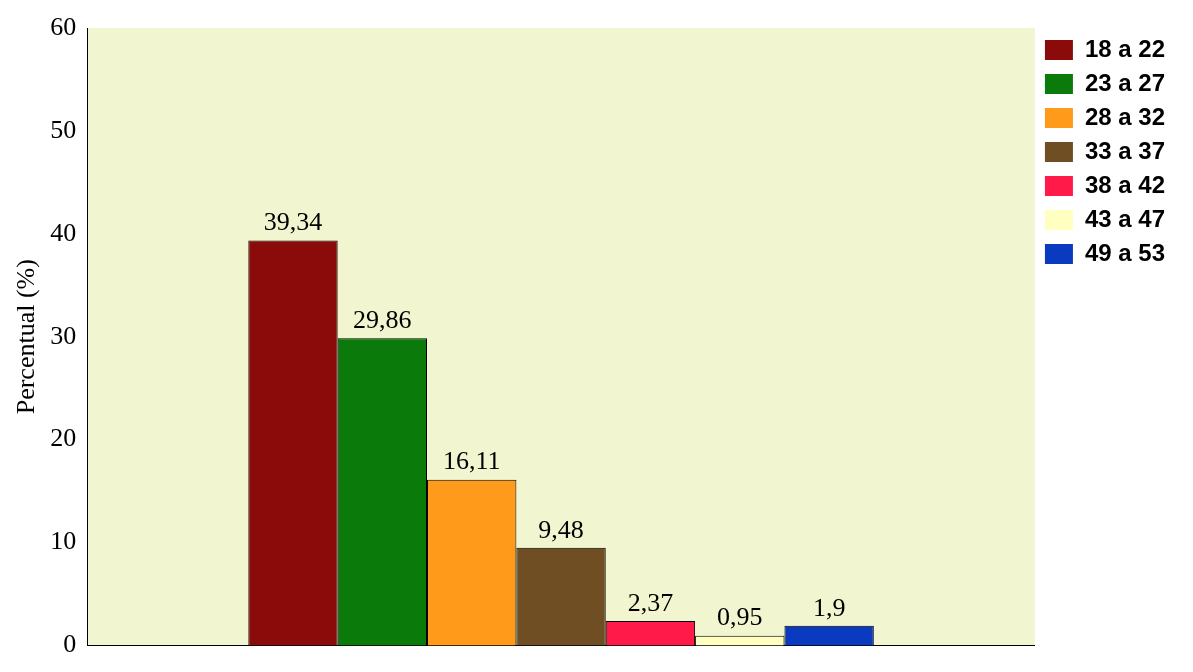 The width and height of the screenshot is (1193, 672). Describe the element at coordinates (293, 222) in the screenshot. I see `data-label: 39,34` at that location.